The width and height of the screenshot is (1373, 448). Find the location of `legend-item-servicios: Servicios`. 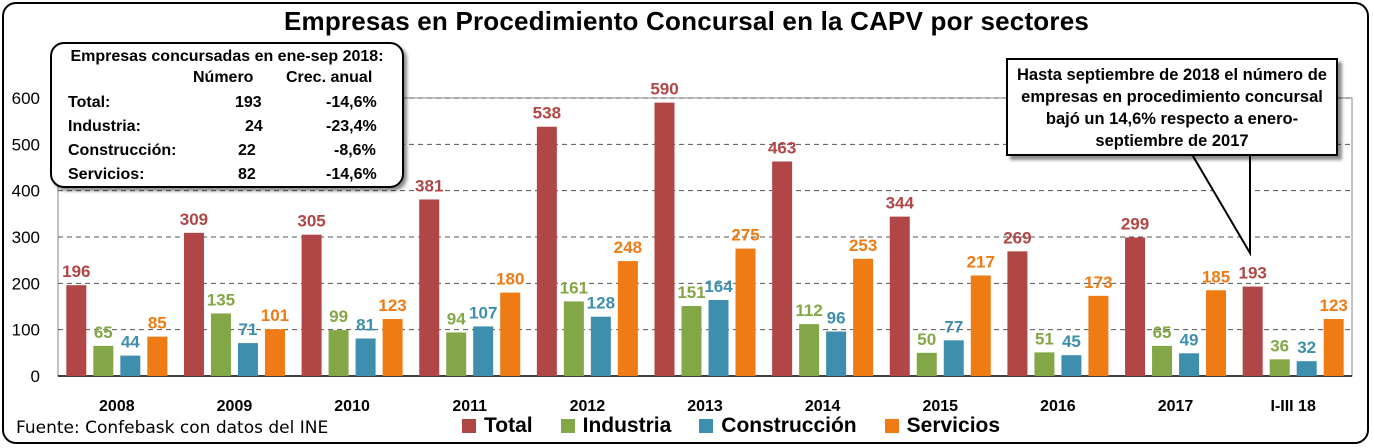

legend-item-servicios: Servicios is located at coordinates (942, 426).